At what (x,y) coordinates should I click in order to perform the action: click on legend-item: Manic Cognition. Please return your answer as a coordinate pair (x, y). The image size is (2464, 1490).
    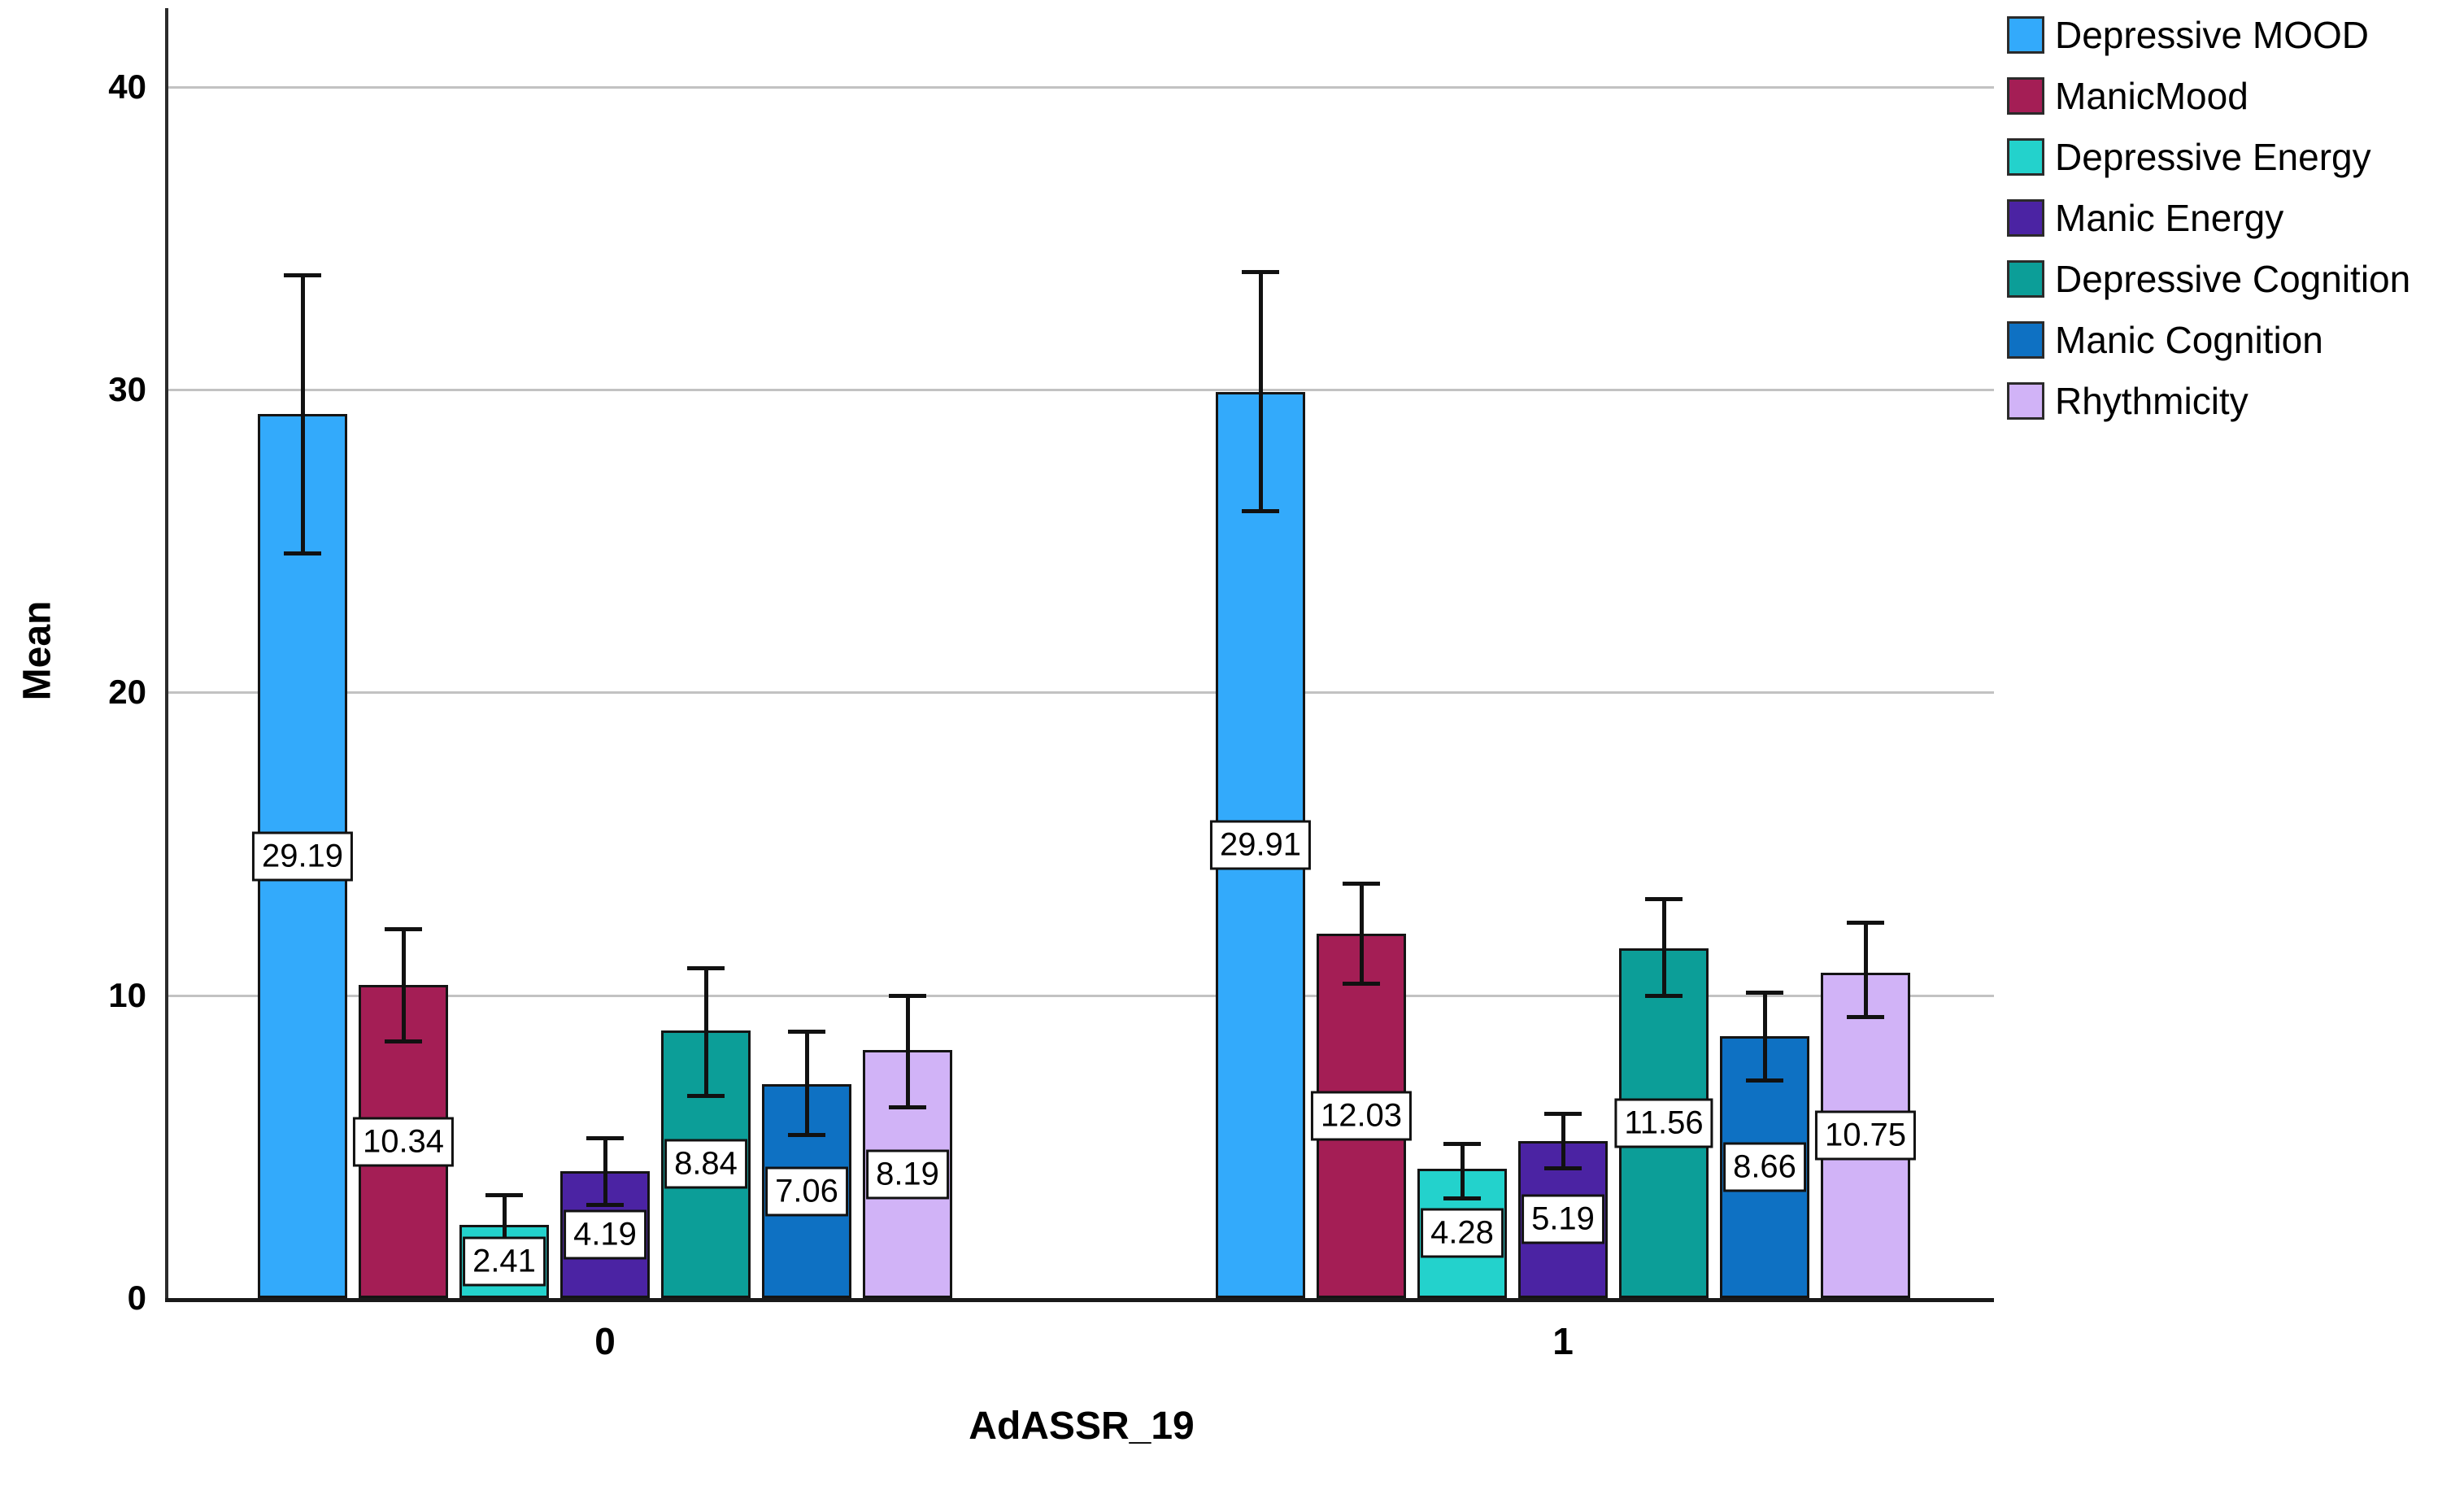
    Looking at the image, I should click on (2208, 340).